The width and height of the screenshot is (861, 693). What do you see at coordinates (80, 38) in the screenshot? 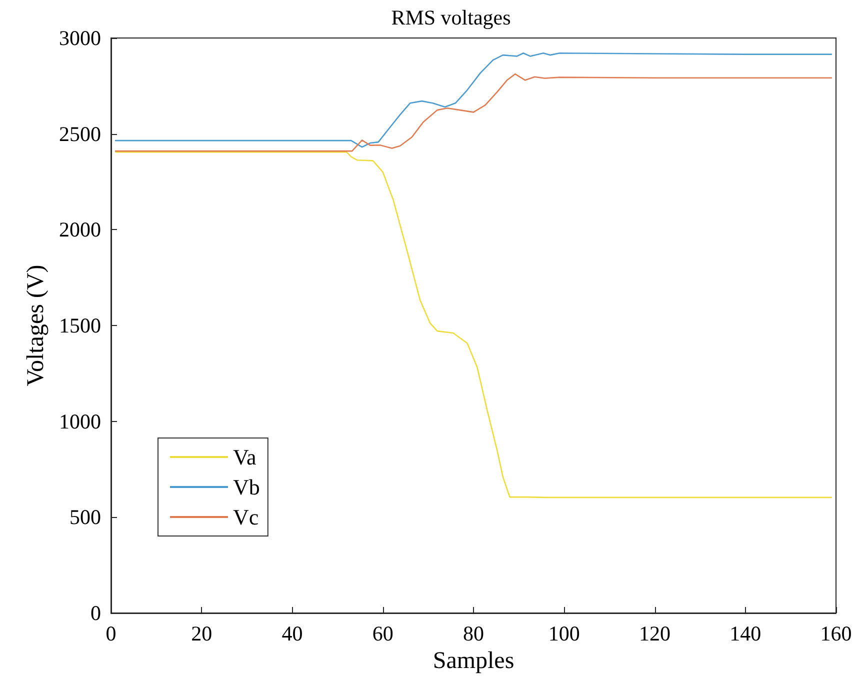
I see `y-tick-label: 3000` at bounding box center [80, 38].